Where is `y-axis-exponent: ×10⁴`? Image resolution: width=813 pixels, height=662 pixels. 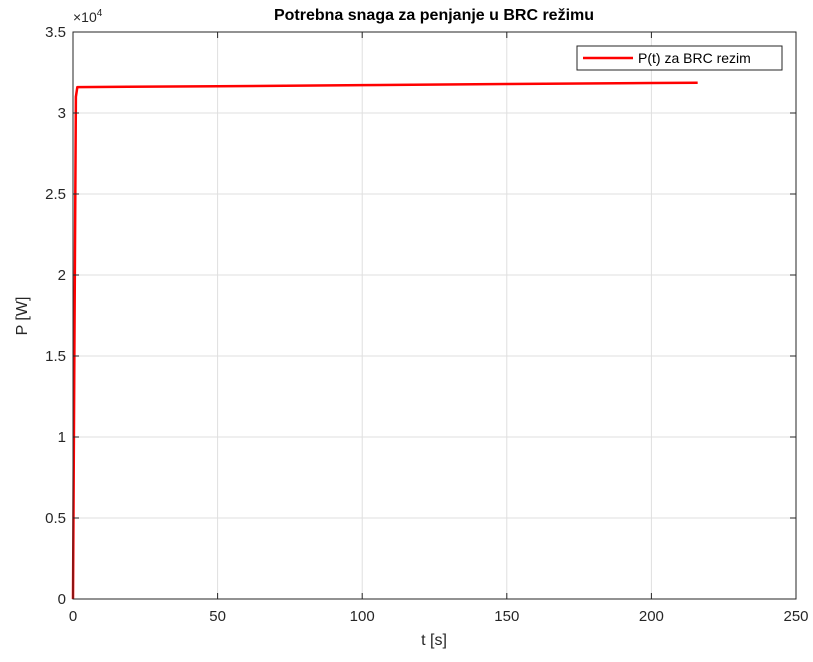 y-axis-exponent: ×10⁴ is located at coordinates (88, 16).